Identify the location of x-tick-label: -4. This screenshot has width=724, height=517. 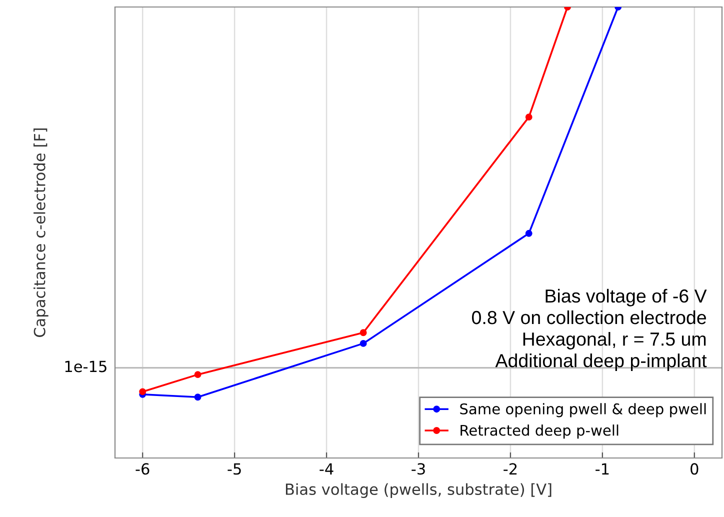
(327, 468).